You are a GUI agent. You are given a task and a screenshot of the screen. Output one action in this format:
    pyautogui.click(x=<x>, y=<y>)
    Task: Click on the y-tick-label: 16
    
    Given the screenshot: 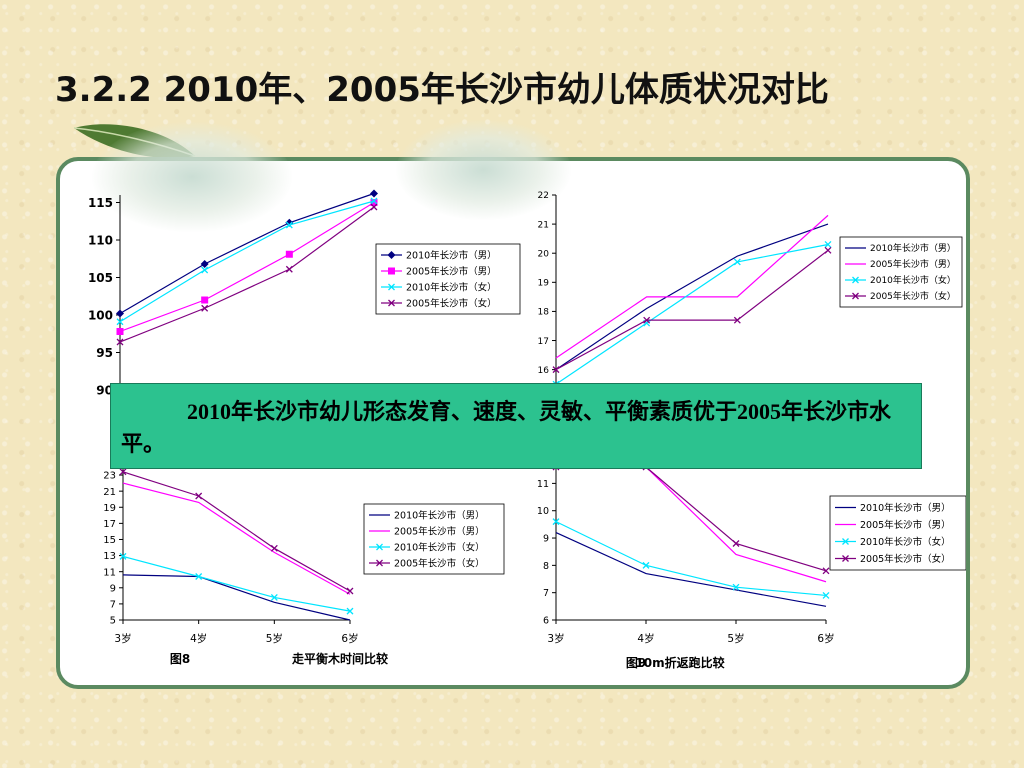 What is the action you would take?
    pyautogui.click(x=544, y=371)
    